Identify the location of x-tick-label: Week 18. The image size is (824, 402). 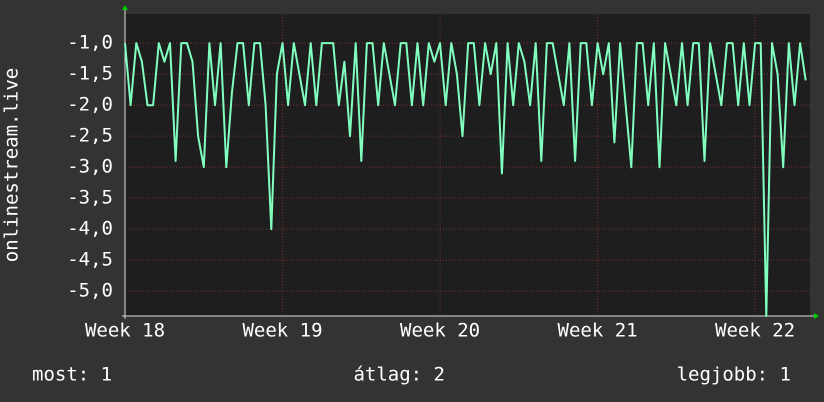
(125, 331).